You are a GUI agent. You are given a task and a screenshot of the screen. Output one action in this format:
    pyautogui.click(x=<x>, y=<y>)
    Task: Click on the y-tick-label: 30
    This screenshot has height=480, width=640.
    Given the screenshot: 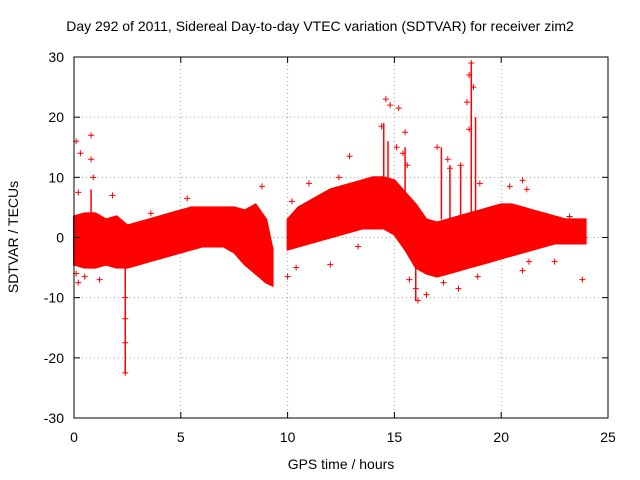 What is the action you would take?
    pyautogui.click(x=56, y=57)
    